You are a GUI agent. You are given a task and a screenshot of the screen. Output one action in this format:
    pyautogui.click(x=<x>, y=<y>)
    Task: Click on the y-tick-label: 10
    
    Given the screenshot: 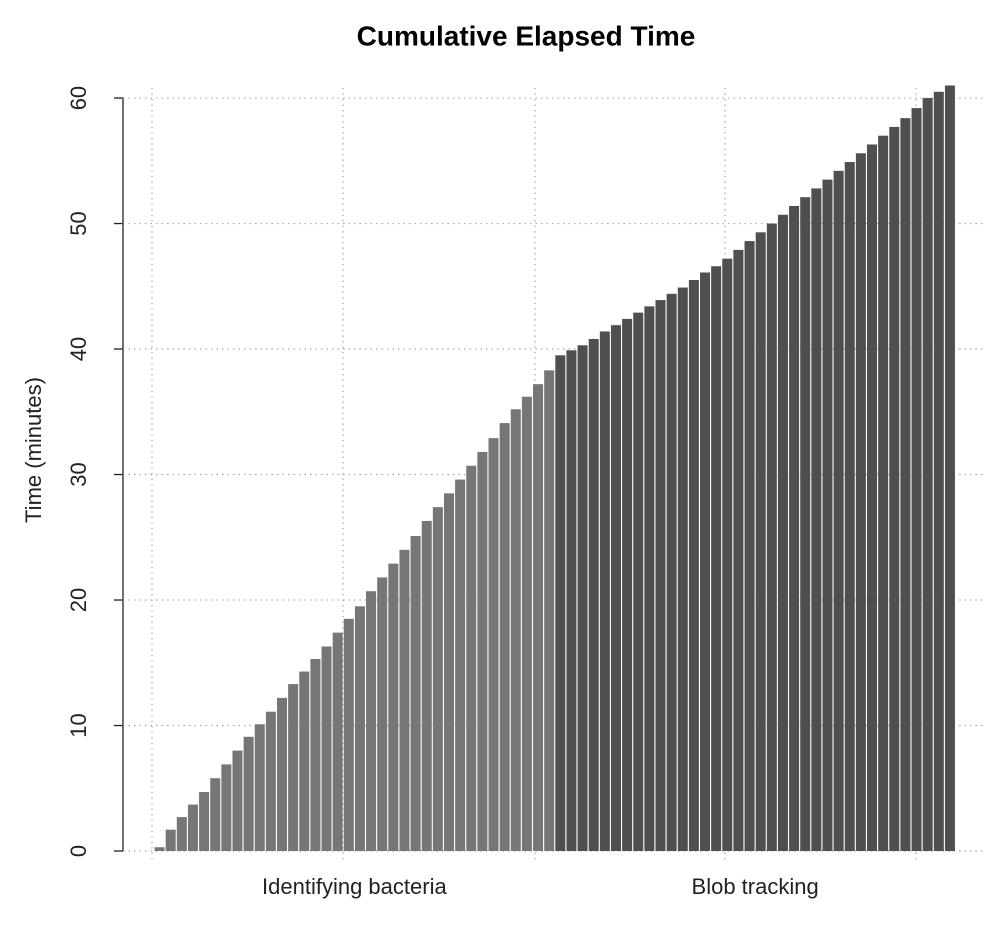 What is the action you would take?
    pyautogui.click(x=78, y=725)
    